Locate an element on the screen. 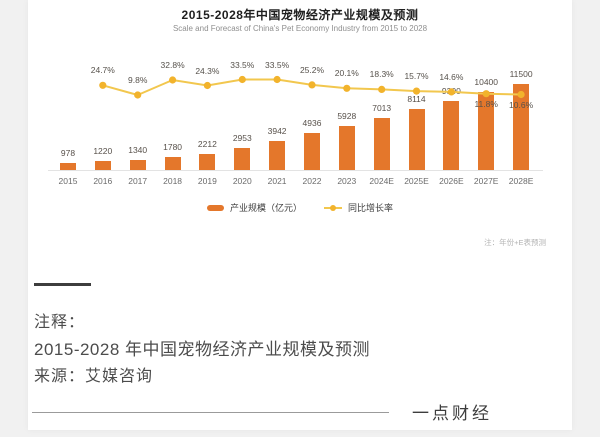  x-axis-label-2018: 2018 is located at coordinates (173, 181).